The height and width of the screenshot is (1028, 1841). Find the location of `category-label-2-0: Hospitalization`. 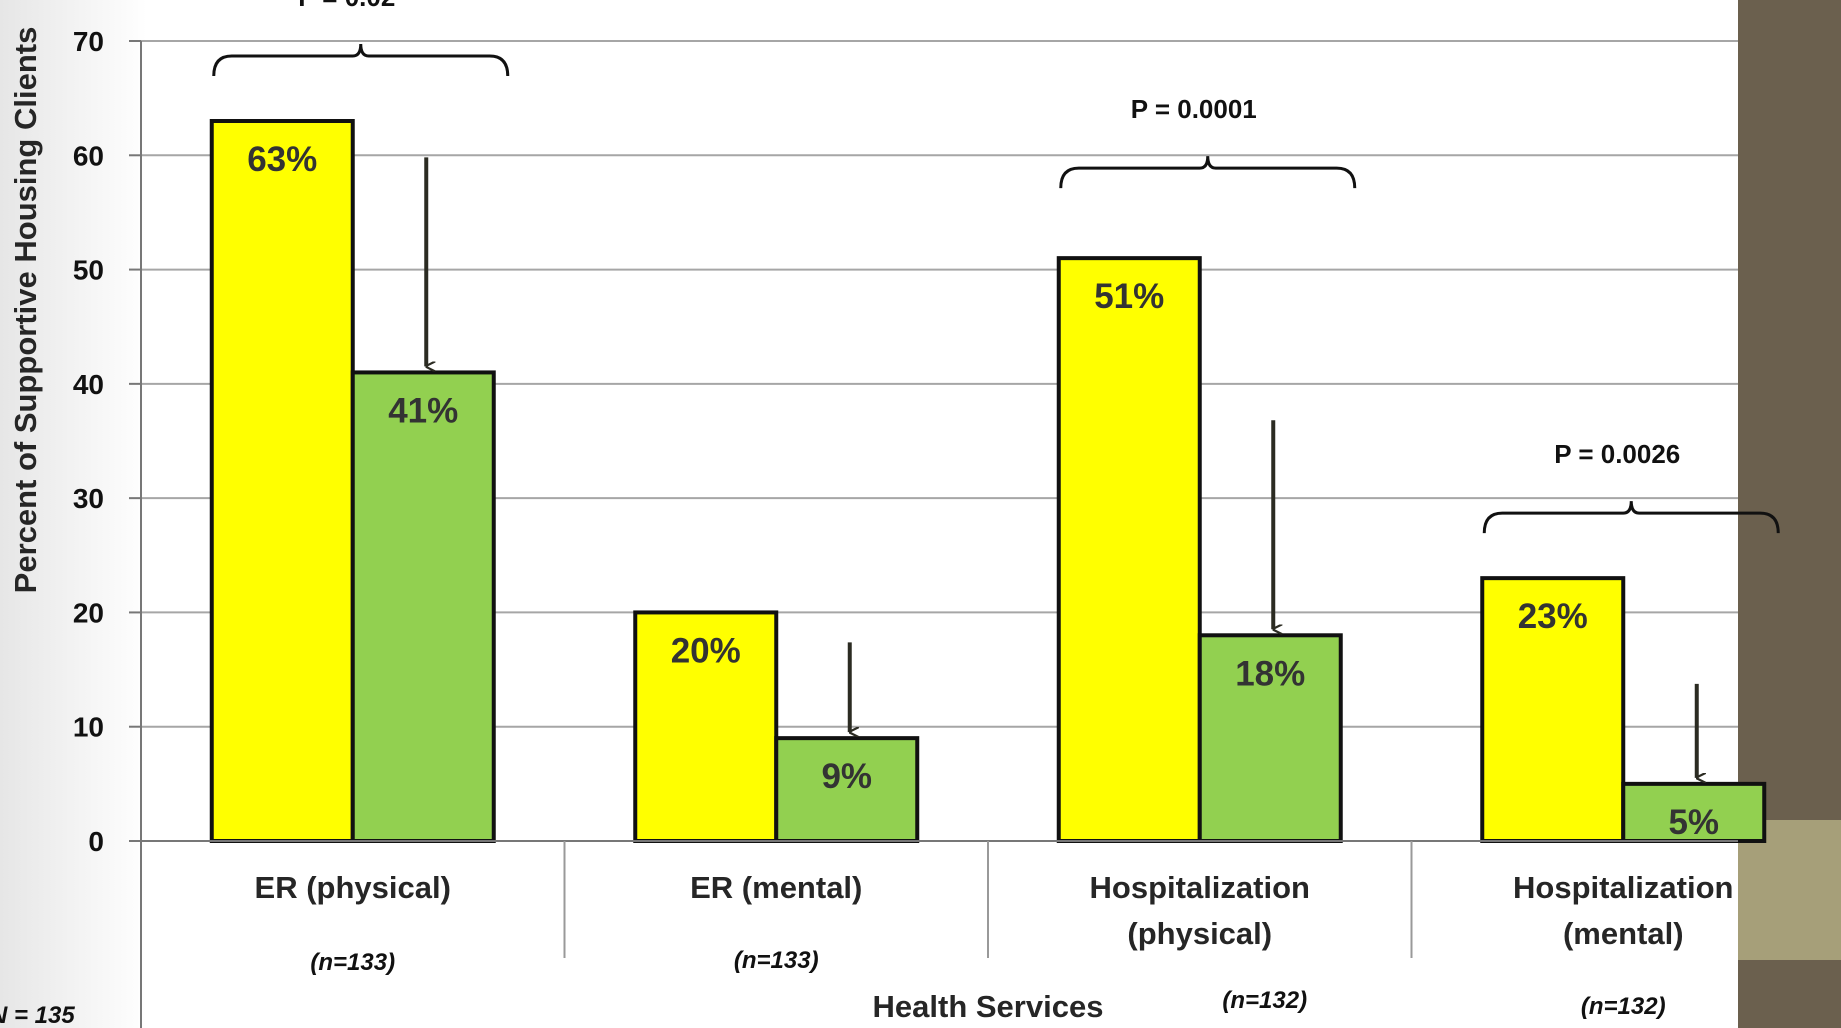

category-label-2-0: Hospitalization is located at coordinates (1200, 887).